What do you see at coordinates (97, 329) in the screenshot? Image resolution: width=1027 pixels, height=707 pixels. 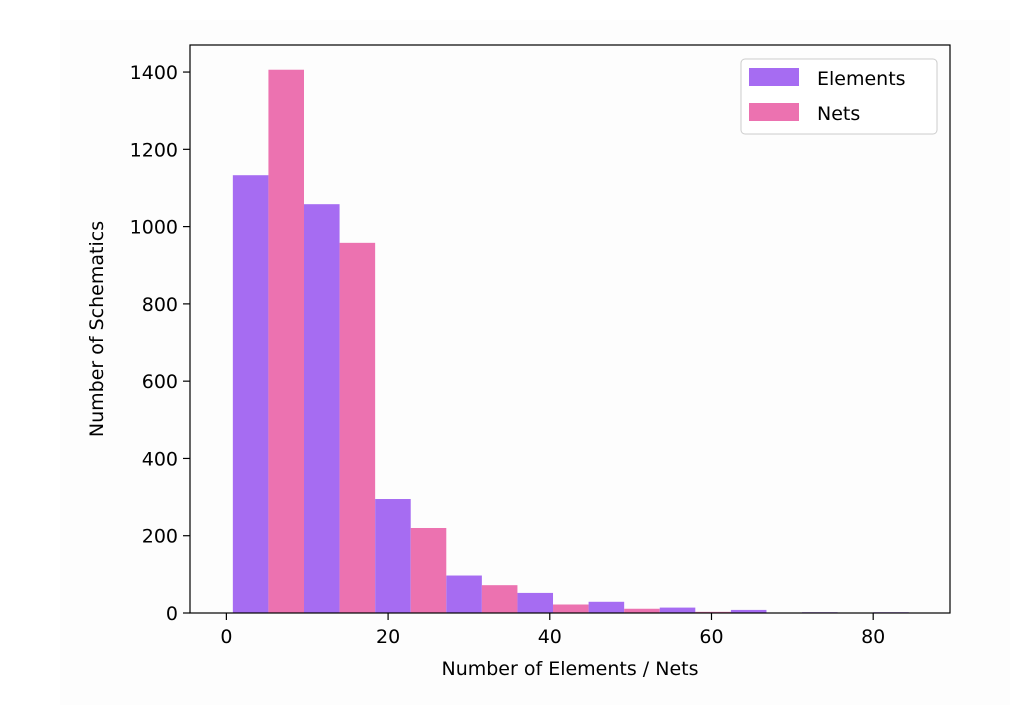 I see `y-axis-label: Number of Schematics` at bounding box center [97, 329].